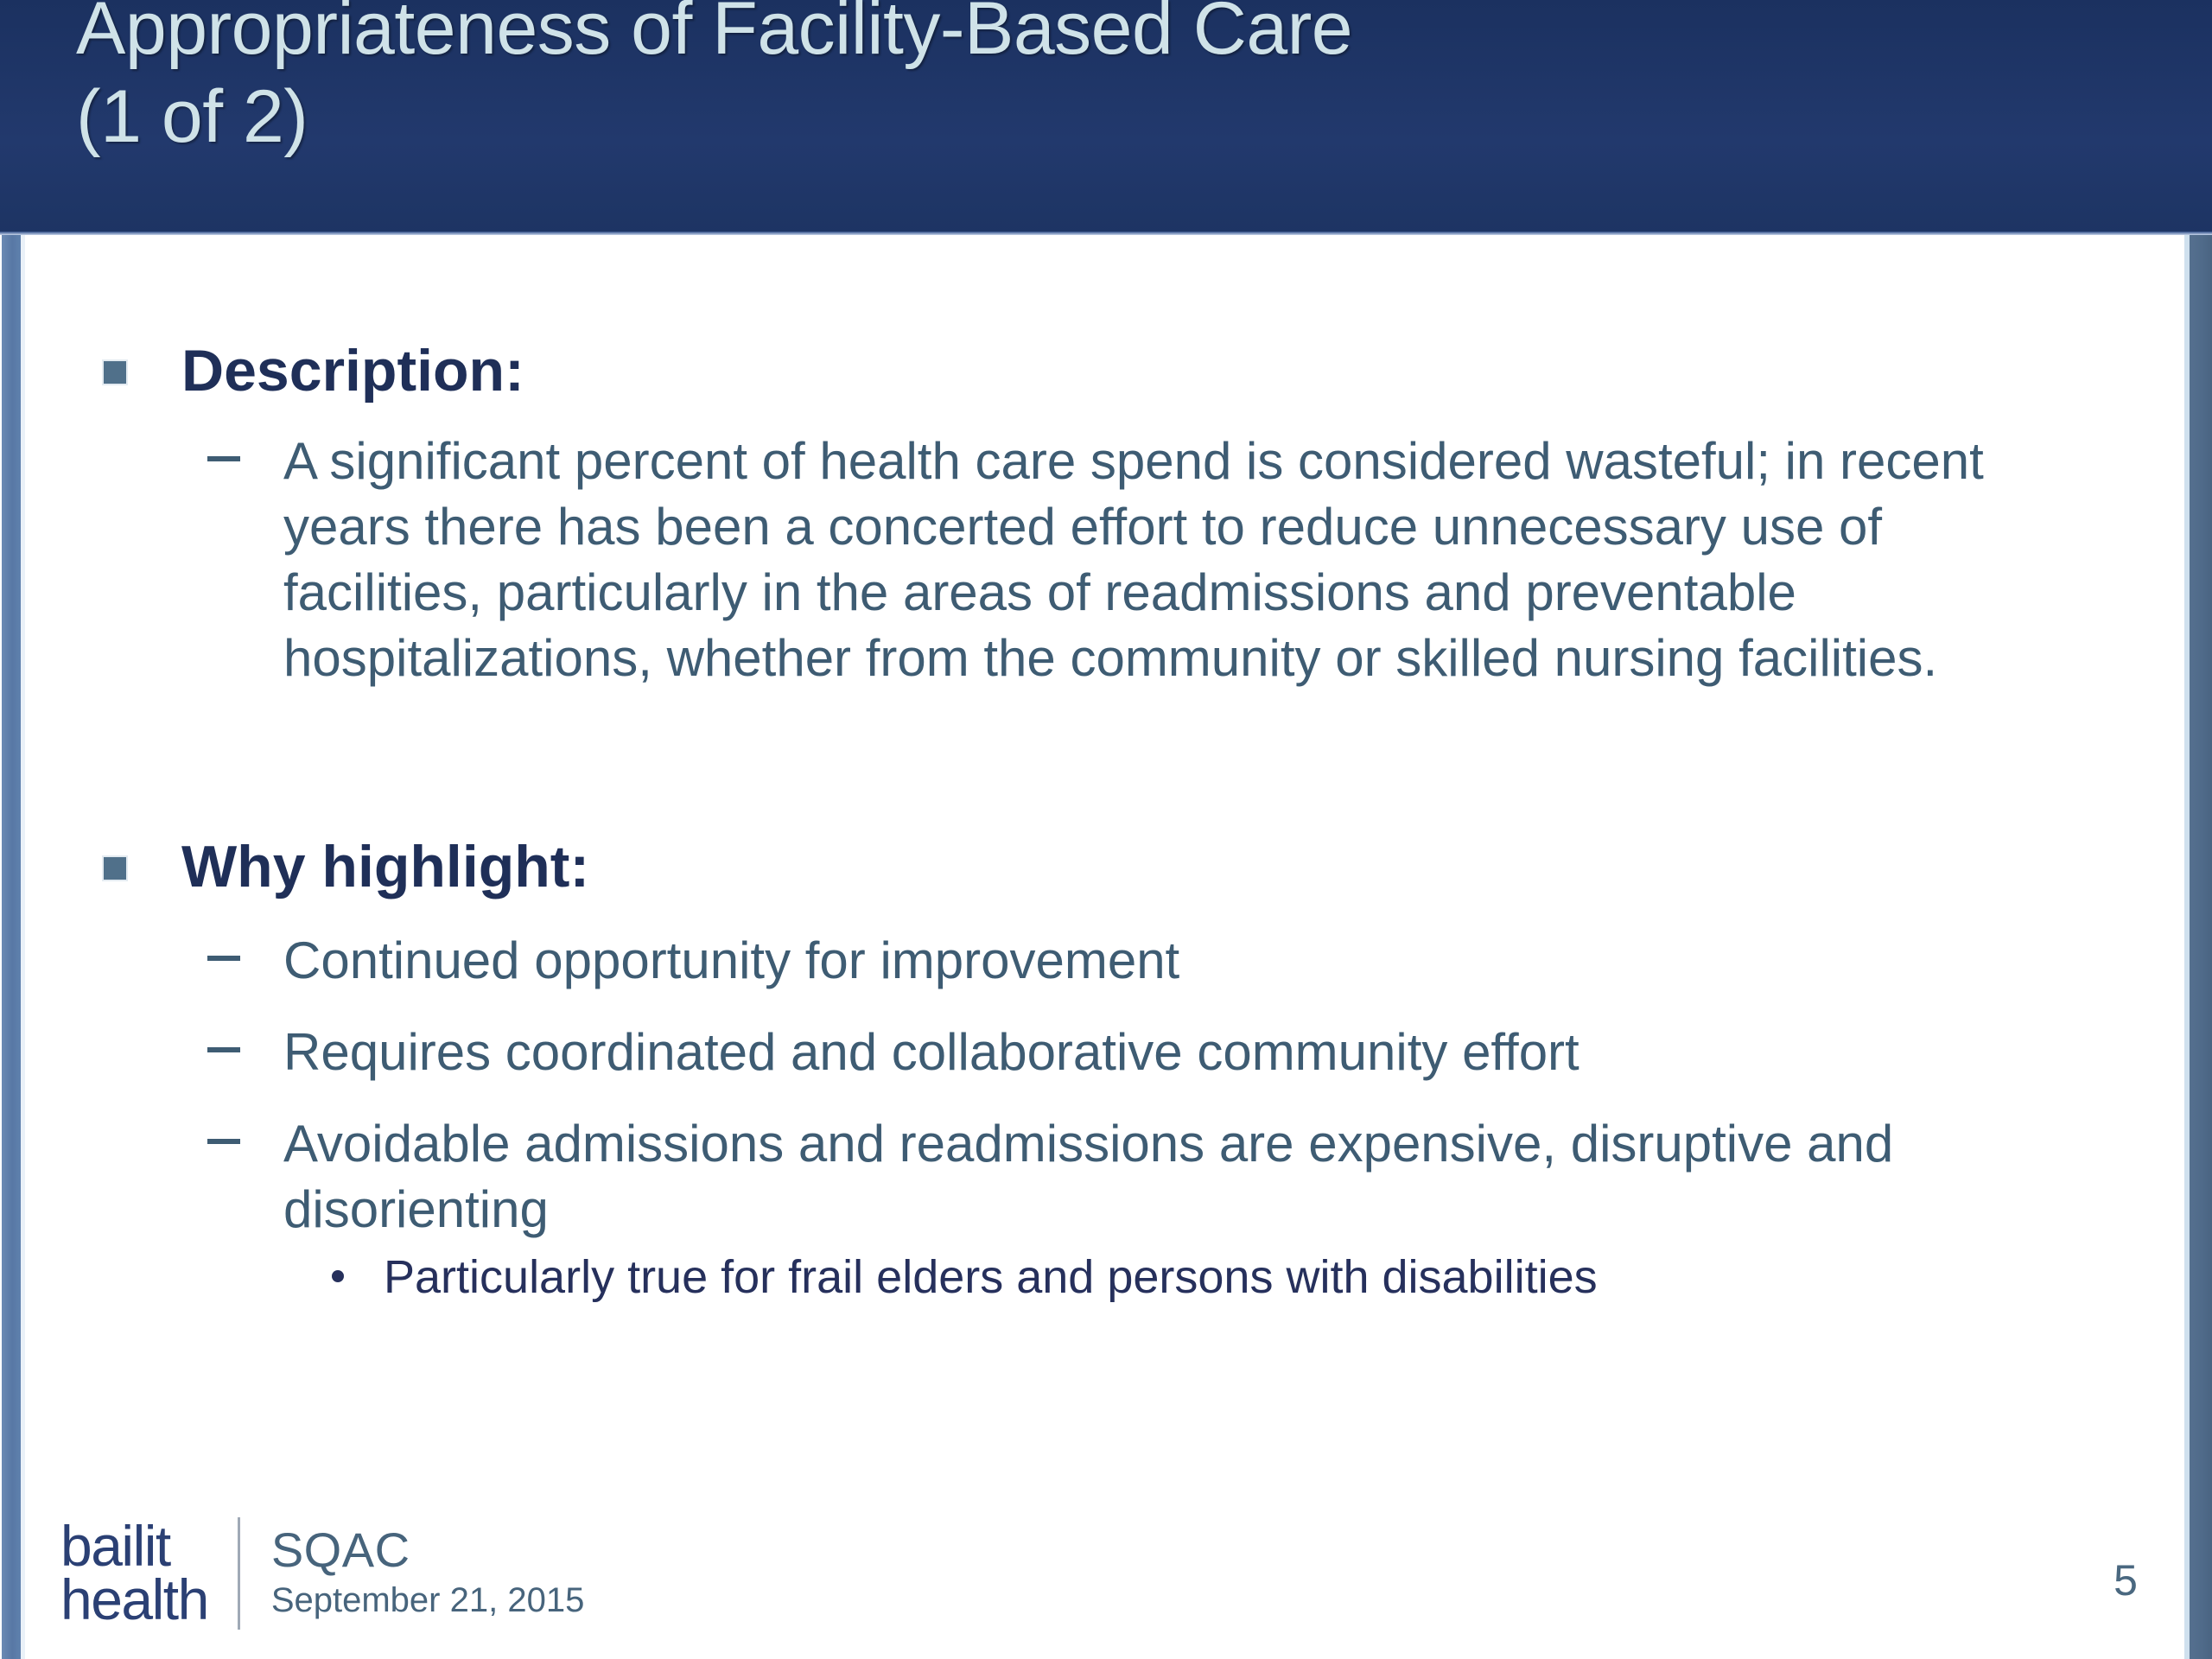  Describe the element at coordinates (340, 1549) in the screenshot. I see `footer-title: SQAC` at that location.